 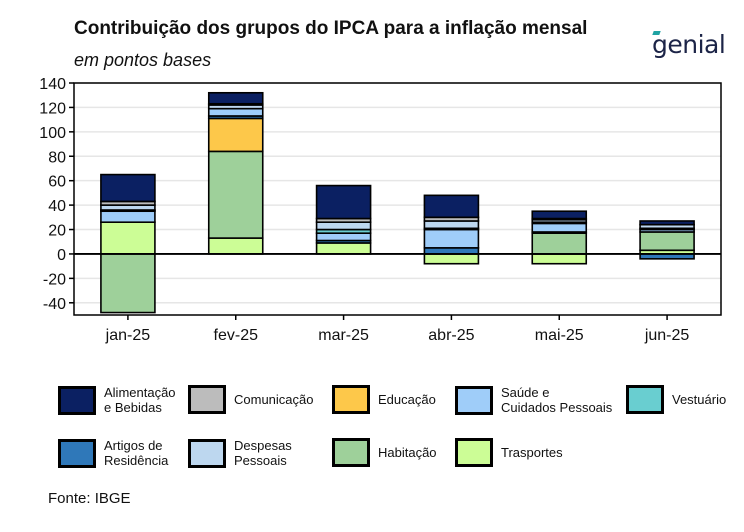 What do you see at coordinates (89, 498) in the screenshot?
I see `source-note: Fonte: IBGE` at bounding box center [89, 498].